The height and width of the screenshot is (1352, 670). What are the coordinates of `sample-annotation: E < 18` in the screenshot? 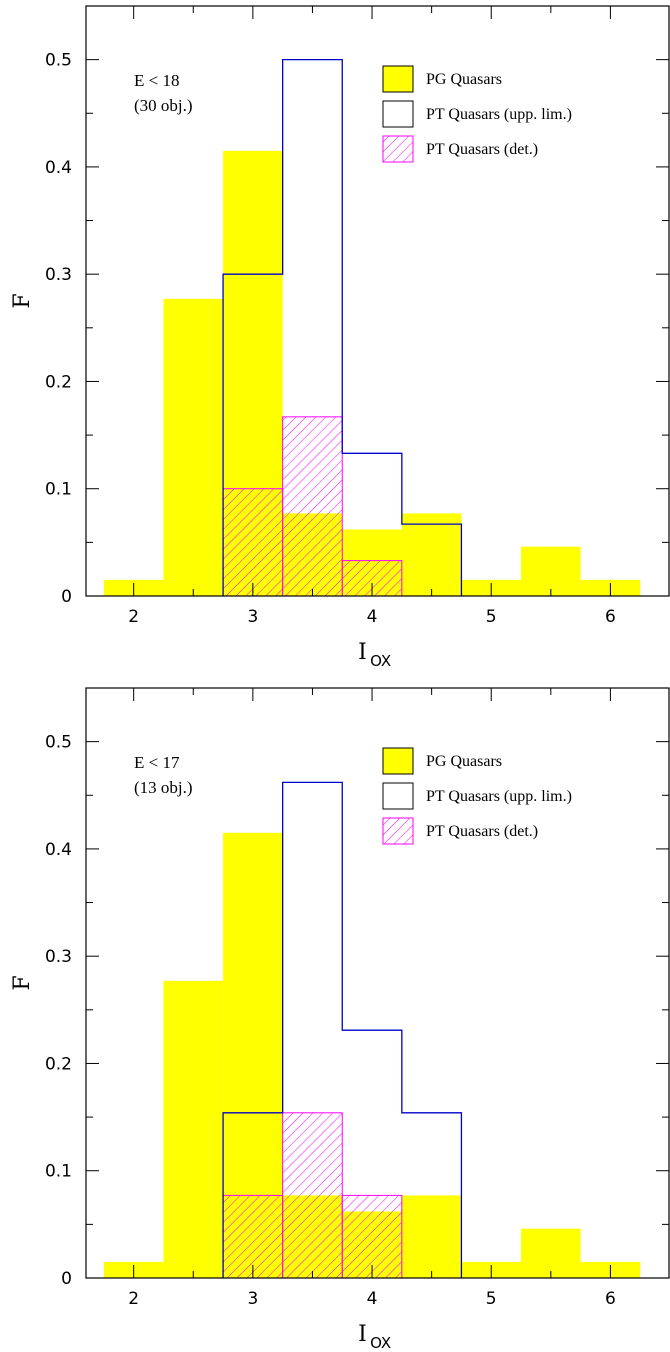 It's located at (156, 80).